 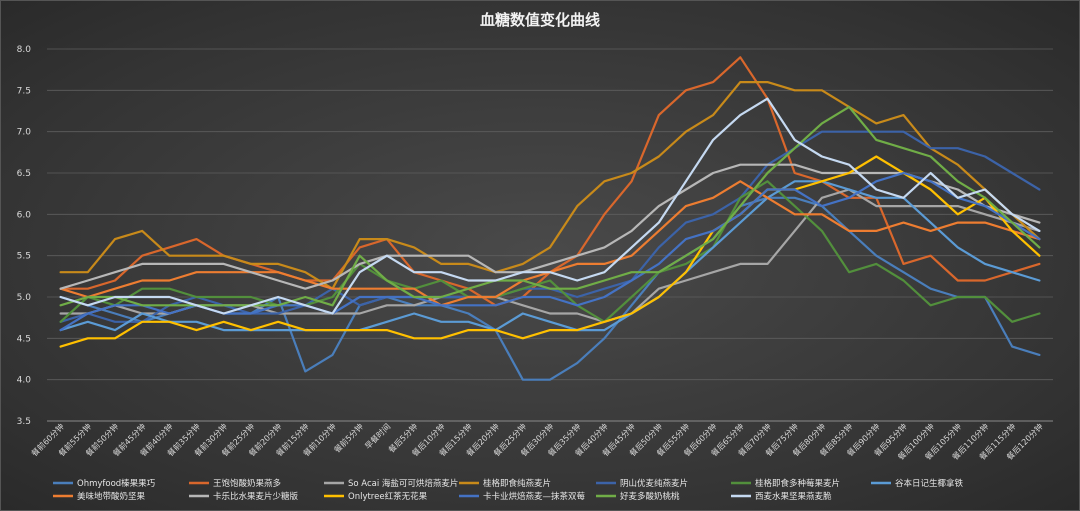 I want to click on legend-label: 桂格即食多种莓果麦片, so click(x=797, y=483).